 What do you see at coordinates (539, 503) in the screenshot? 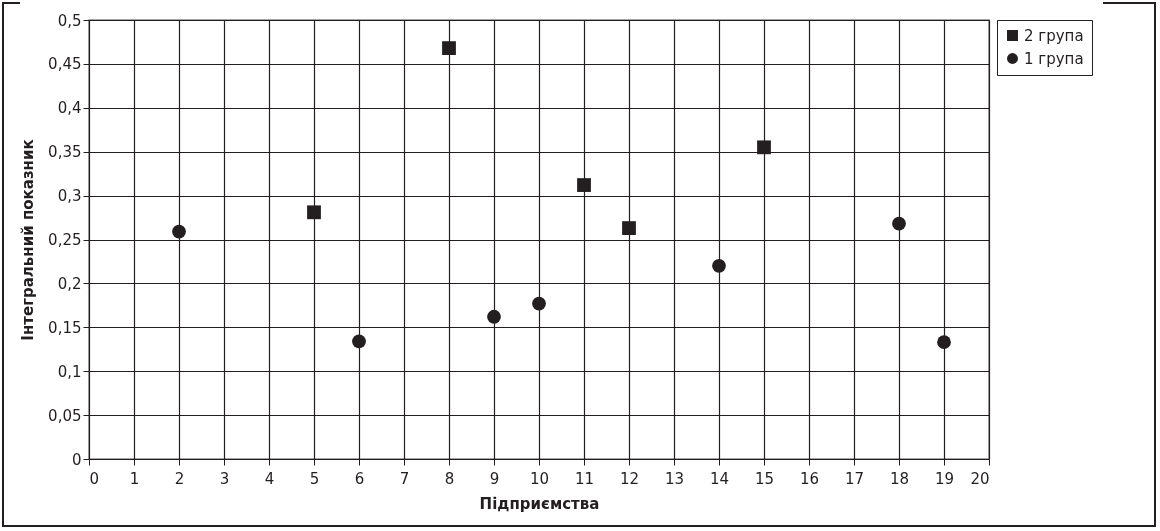
I see `x-axis-title: Підприємства` at bounding box center [539, 503].